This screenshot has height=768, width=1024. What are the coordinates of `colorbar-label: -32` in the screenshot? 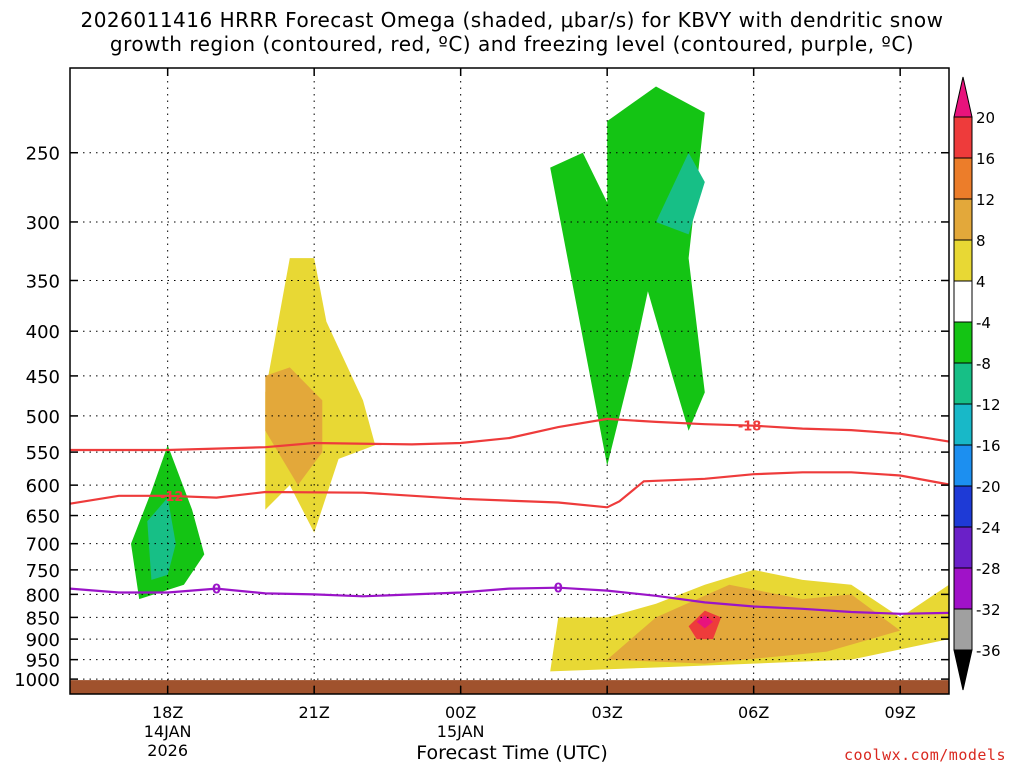 It's located at (988, 610).